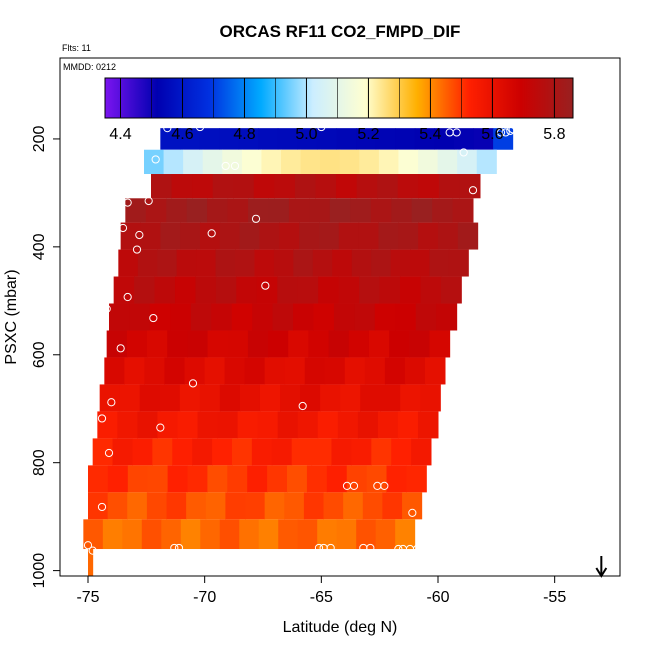 The height and width of the screenshot is (650, 650). What do you see at coordinates (554, 597) in the screenshot?
I see `x-tick-label: -55` at bounding box center [554, 597].